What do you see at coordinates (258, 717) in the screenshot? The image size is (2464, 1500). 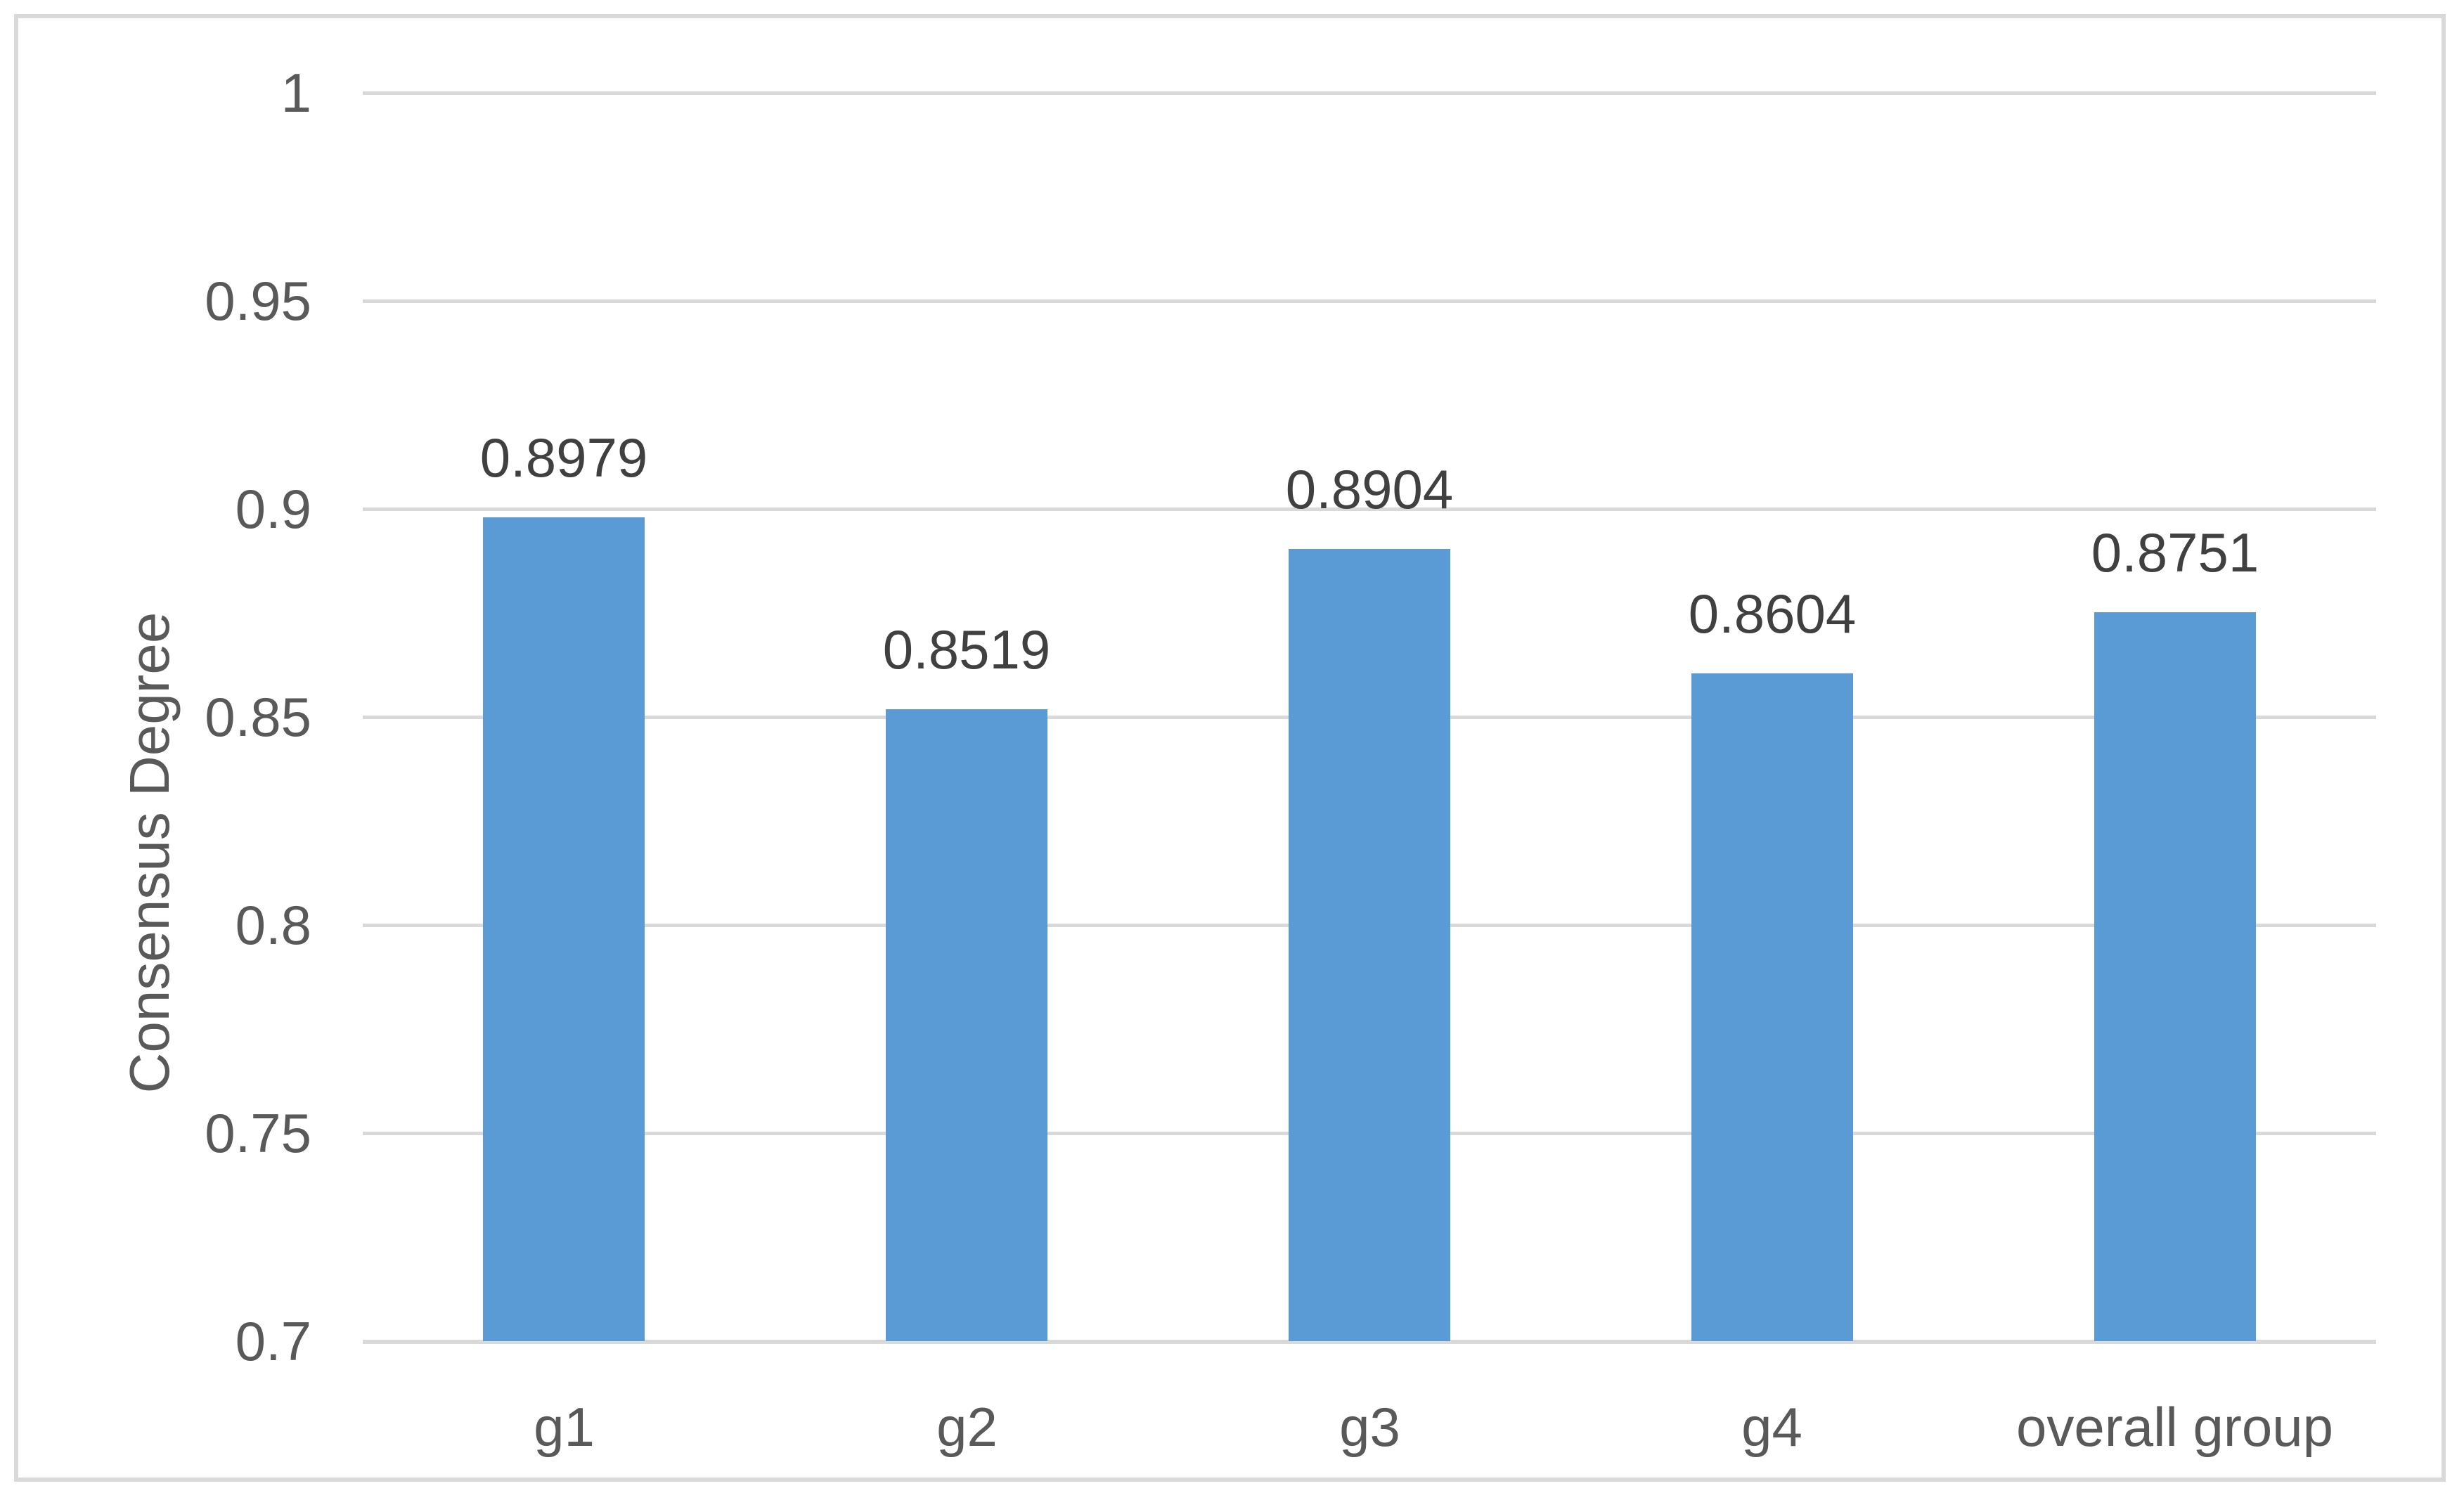 I see `y-tick-label: 0.85` at bounding box center [258, 717].